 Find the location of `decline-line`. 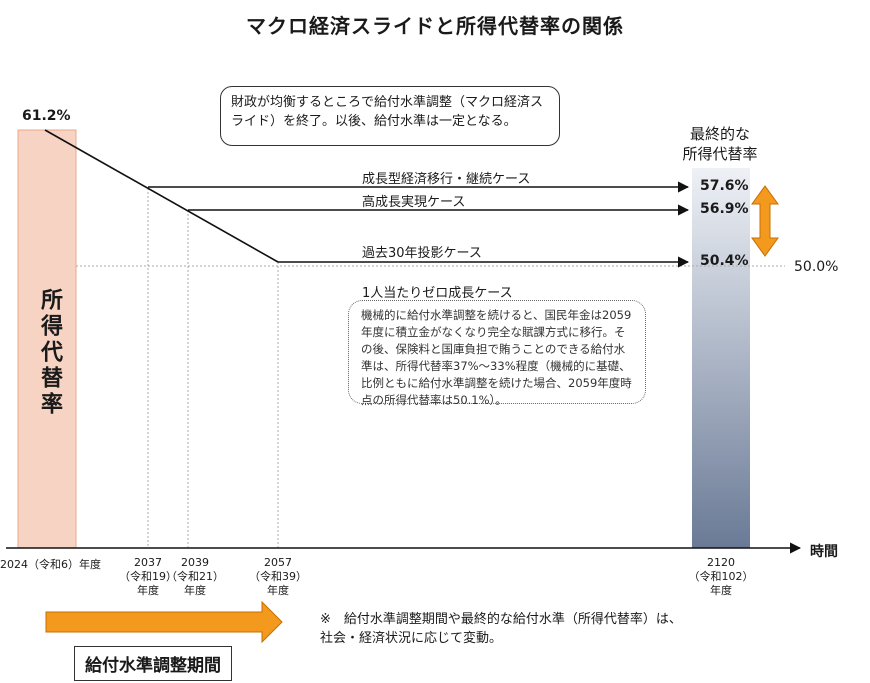

decline-line is located at coordinates (161, 196).